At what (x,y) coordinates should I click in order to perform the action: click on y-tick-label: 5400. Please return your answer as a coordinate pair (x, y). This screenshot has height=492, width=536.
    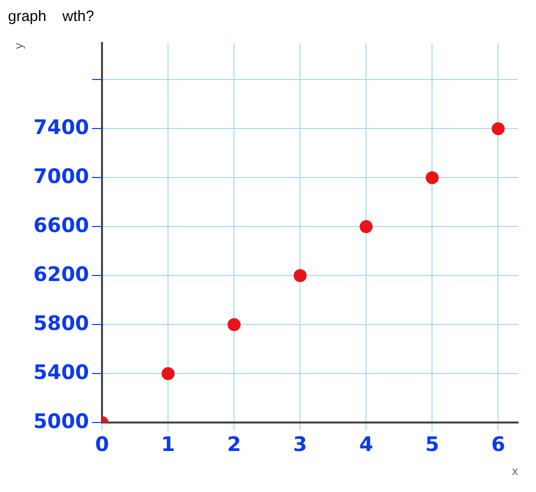
    Looking at the image, I should click on (61, 372).